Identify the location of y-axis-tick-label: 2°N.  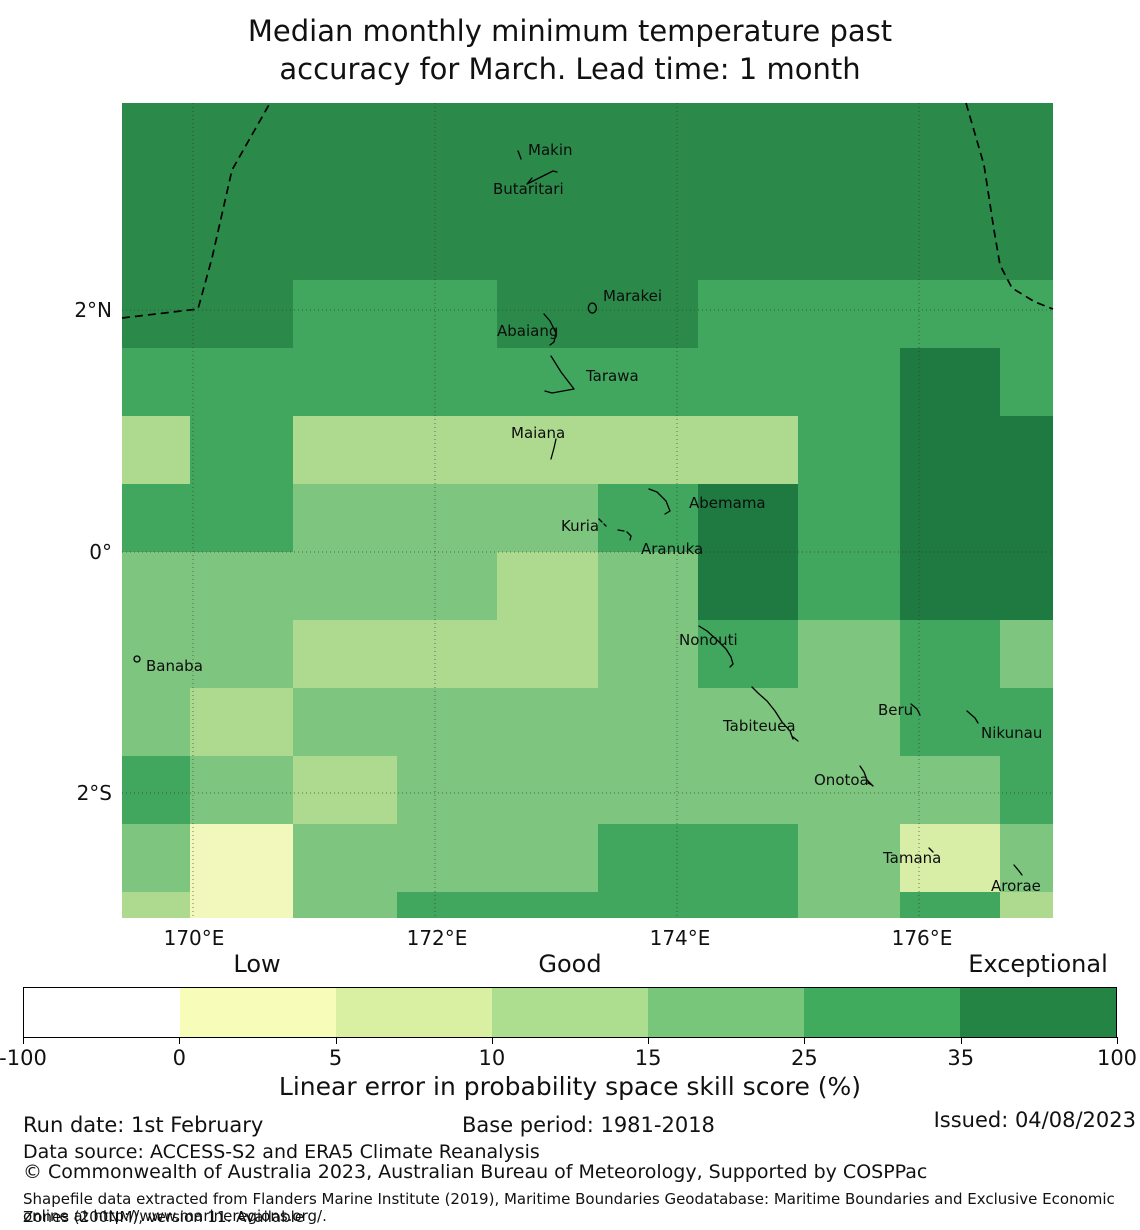
(93, 310).